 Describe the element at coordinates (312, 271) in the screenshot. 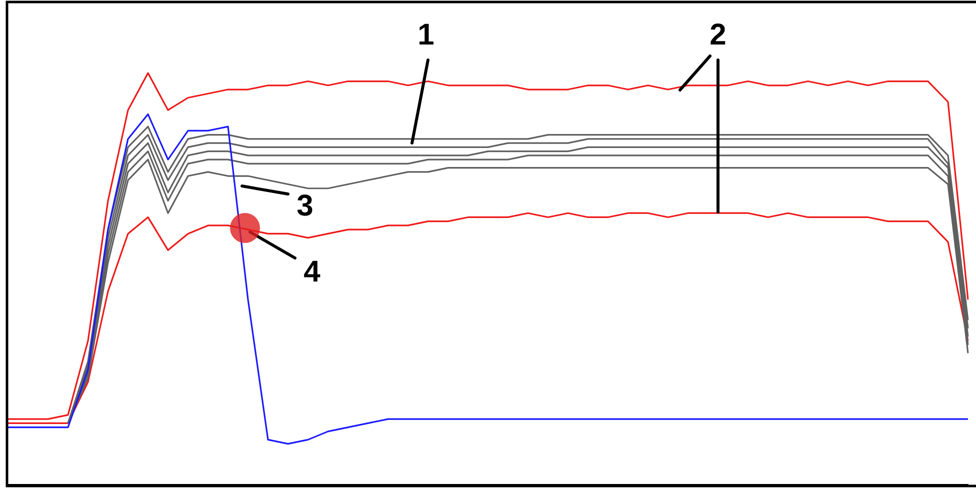

I see `annotation: 4` at that location.